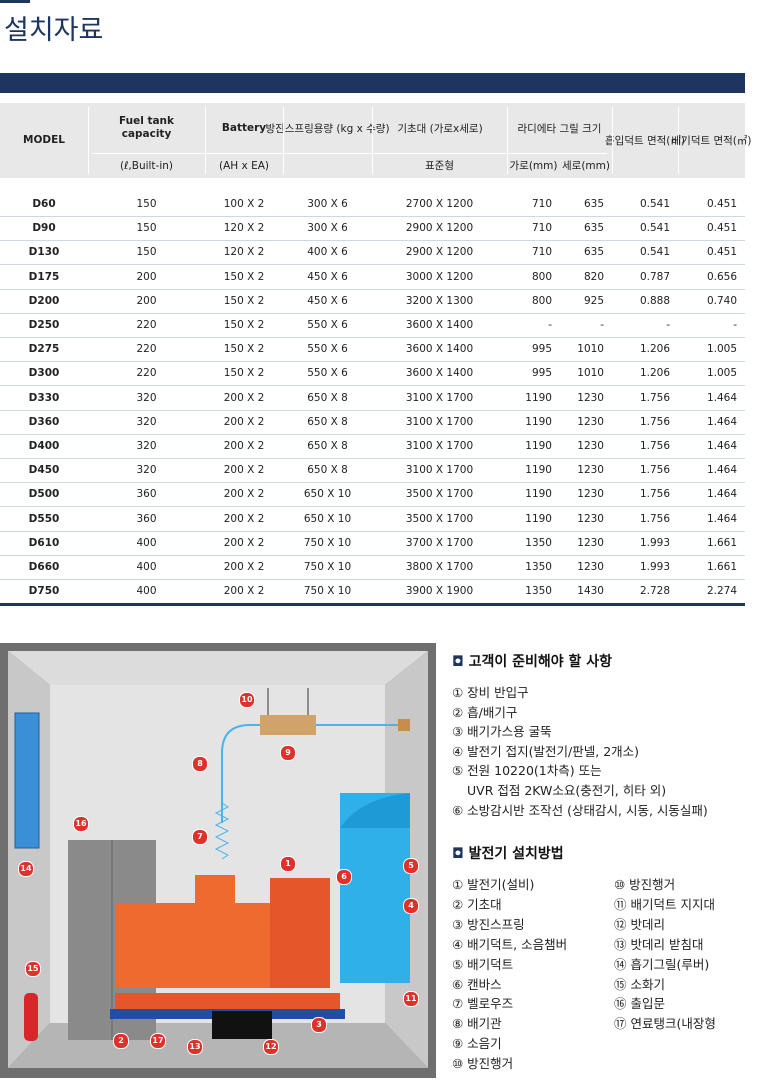 This screenshot has width=763, height=1088. I want to click on header-cell: MODEL, so click(44, 140).